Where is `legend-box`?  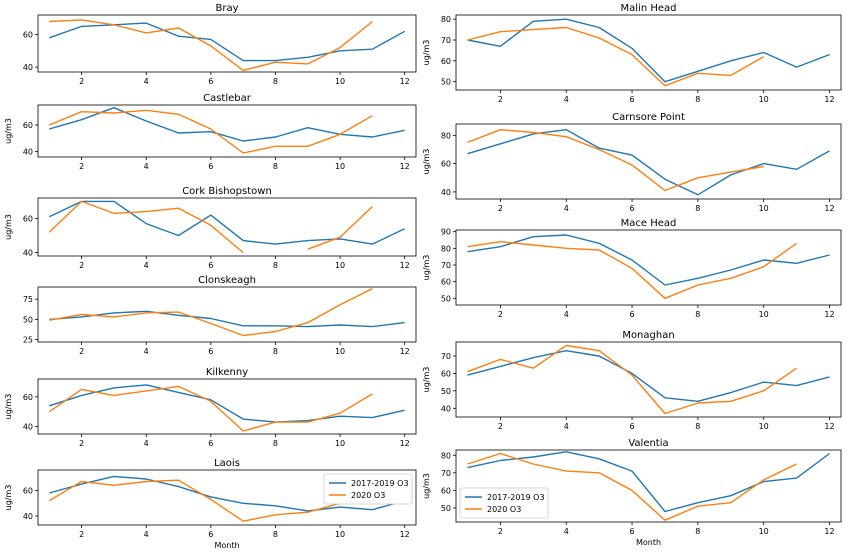 legend-box is located at coordinates (504, 503).